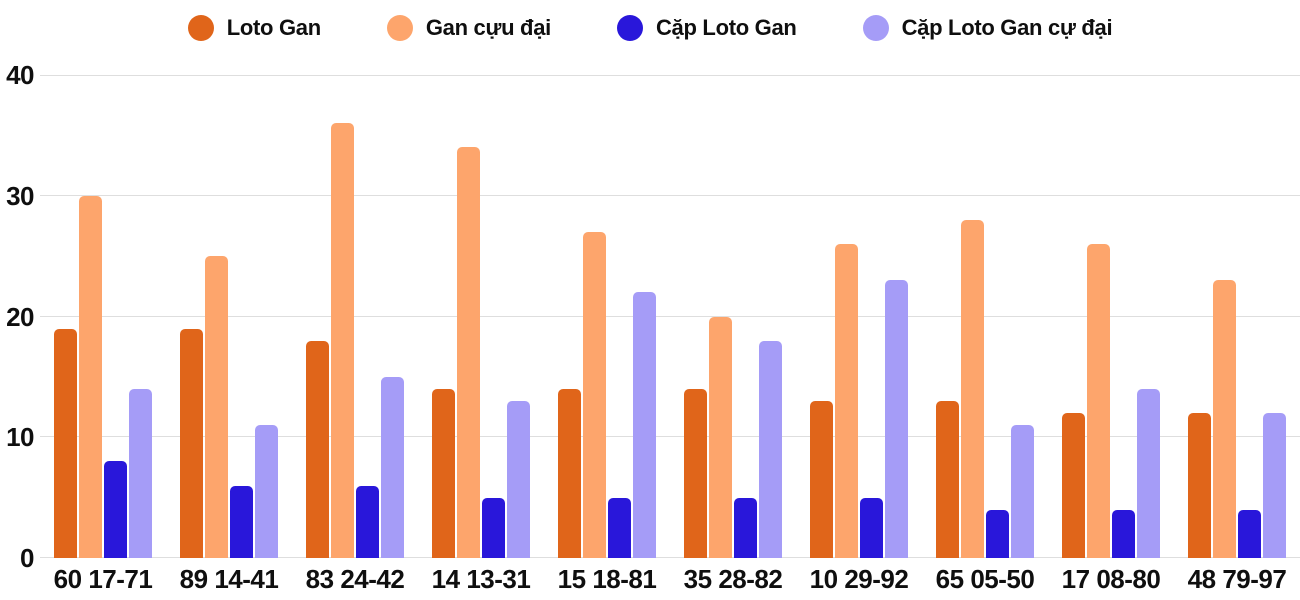 The width and height of the screenshot is (1300, 600). I want to click on legend-label-cap-loto-gan-cu-dai: Cặp Loto Gan cự đại, so click(1007, 27).